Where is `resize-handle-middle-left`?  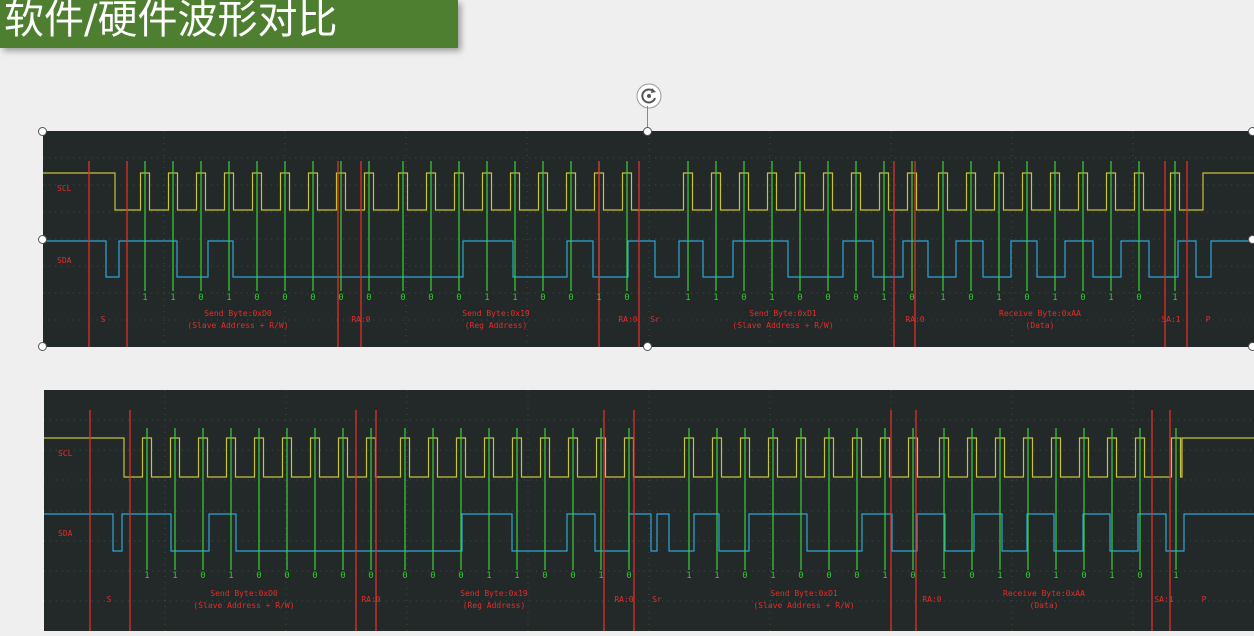
resize-handle-middle-left is located at coordinates (42, 239).